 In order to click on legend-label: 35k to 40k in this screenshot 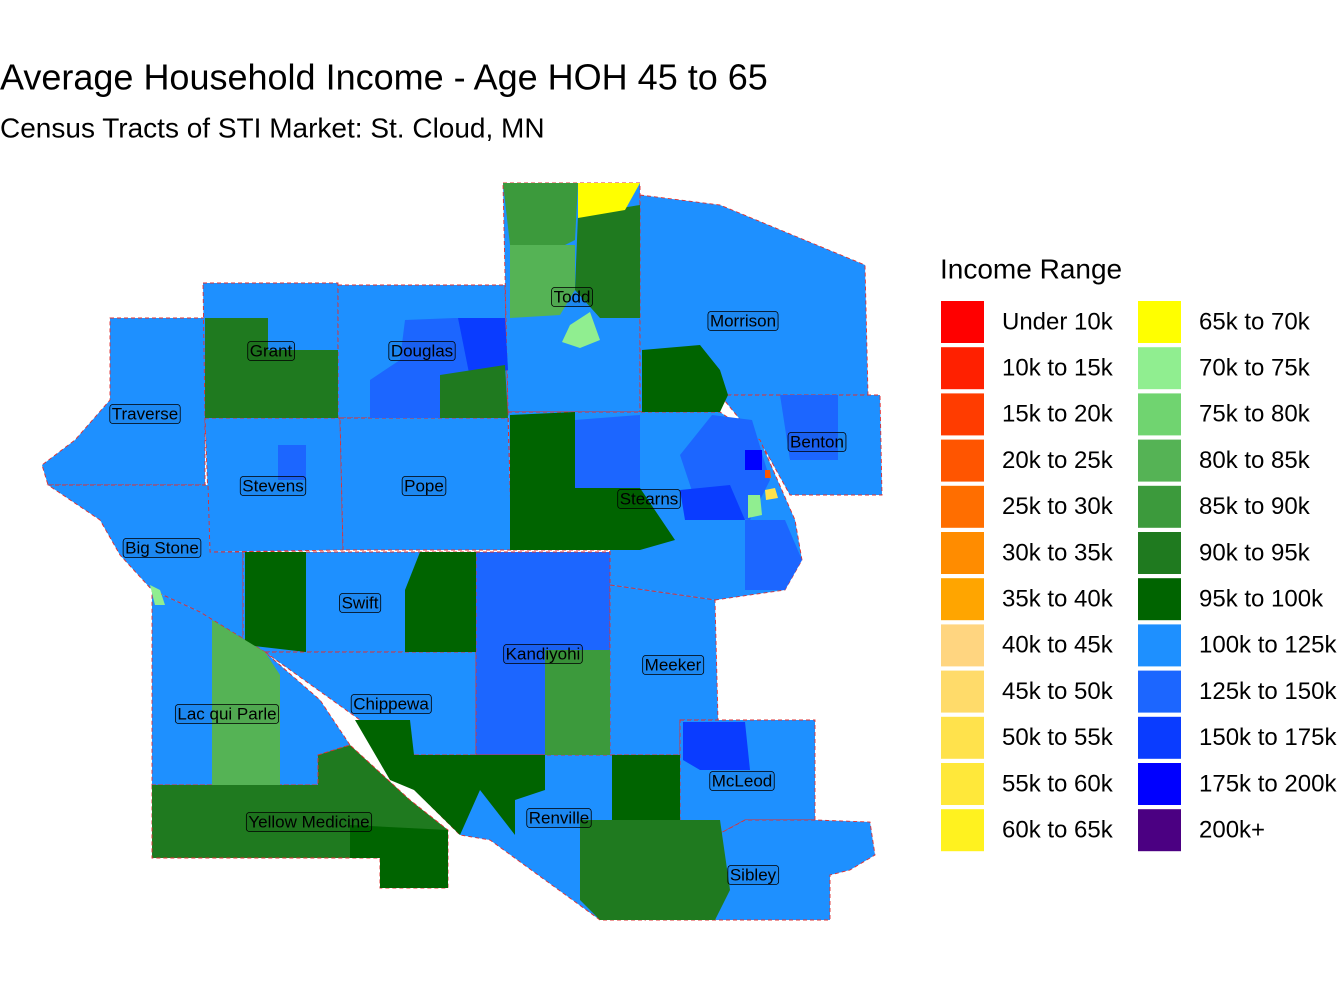, I will do `click(1058, 599)`.